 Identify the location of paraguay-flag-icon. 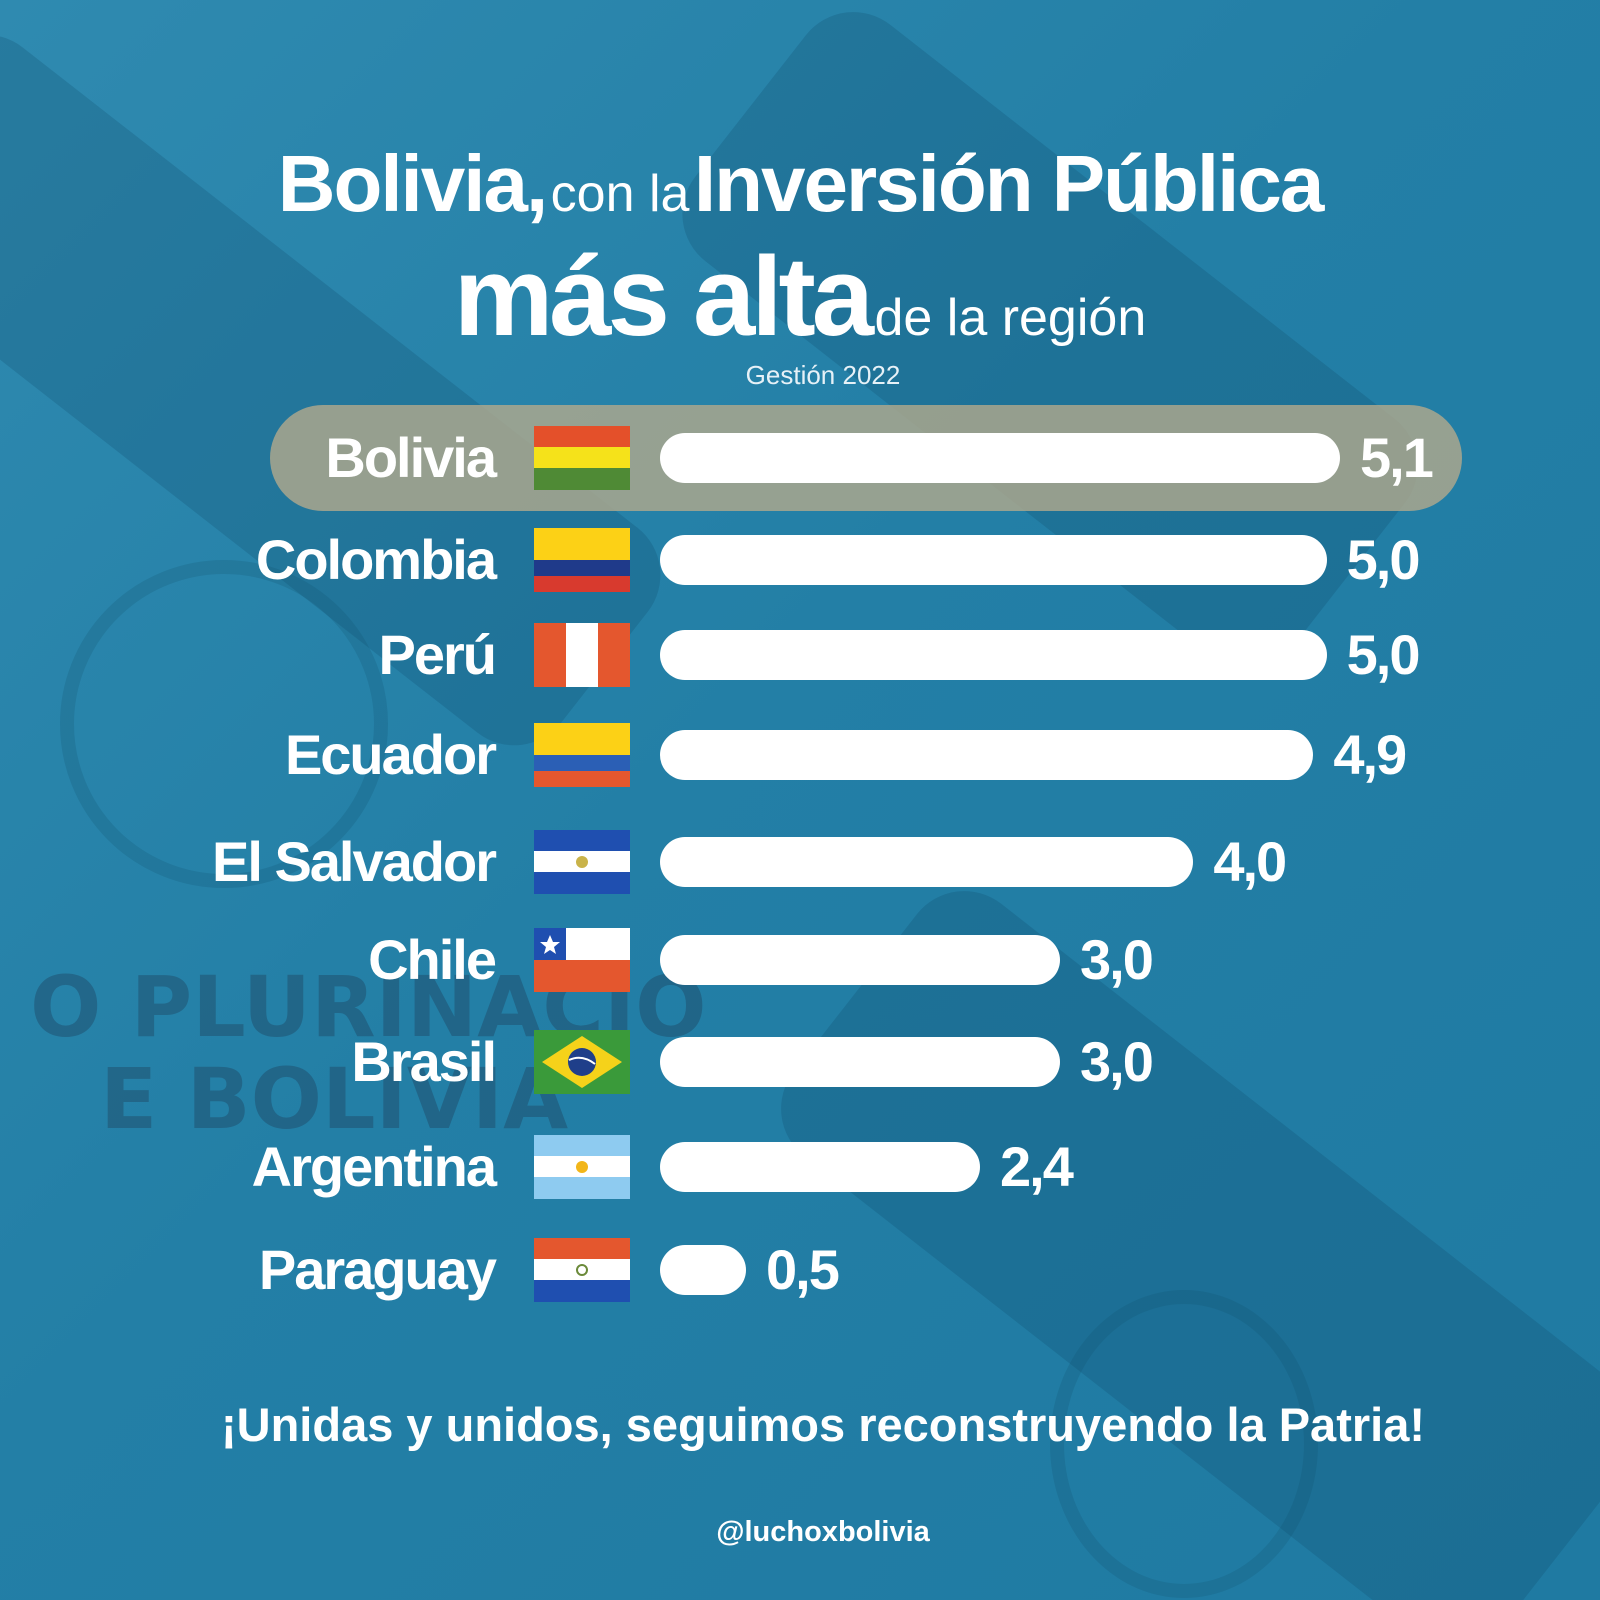
(582, 1270).